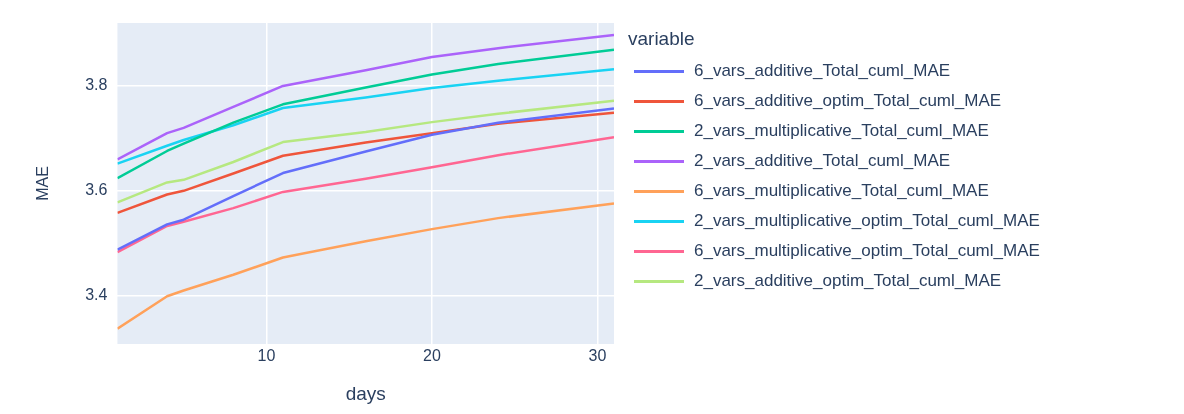  What do you see at coordinates (848, 281) in the screenshot?
I see `legend-label: 2_vars_additive_optim_Total_cuml_MAE` at bounding box center [848, 281].